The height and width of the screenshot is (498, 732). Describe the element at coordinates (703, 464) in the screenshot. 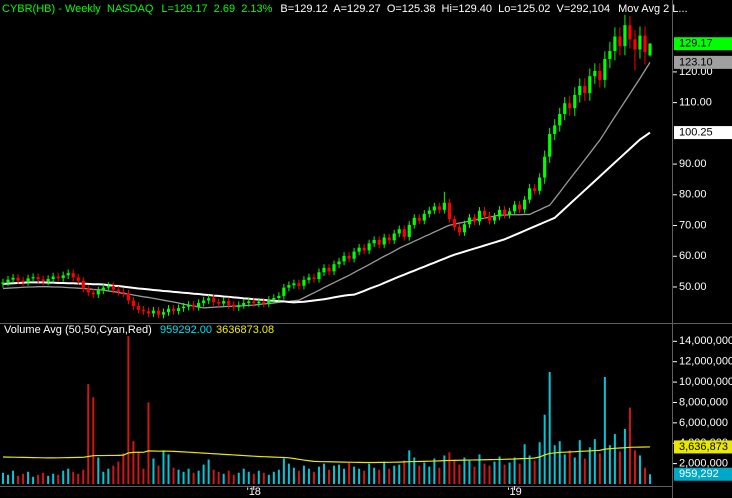

I see `y-tick-label: 2,000,000` at that location.